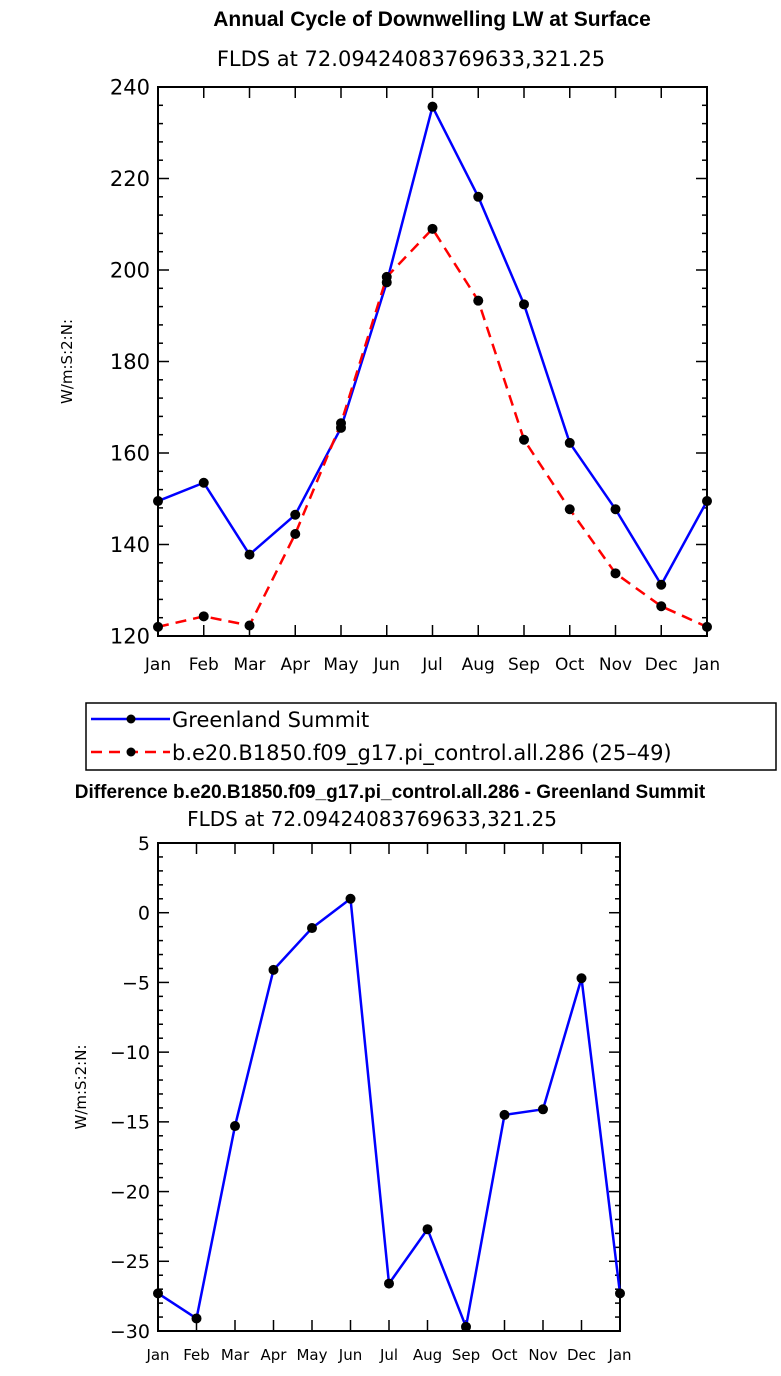 The height and width of the screenshot is (1376, 781). What do you see at coordinates (130, 1053) in the screenshot?
I see `chart2-ytick-label: −10` at bounding box center [130, 1053].